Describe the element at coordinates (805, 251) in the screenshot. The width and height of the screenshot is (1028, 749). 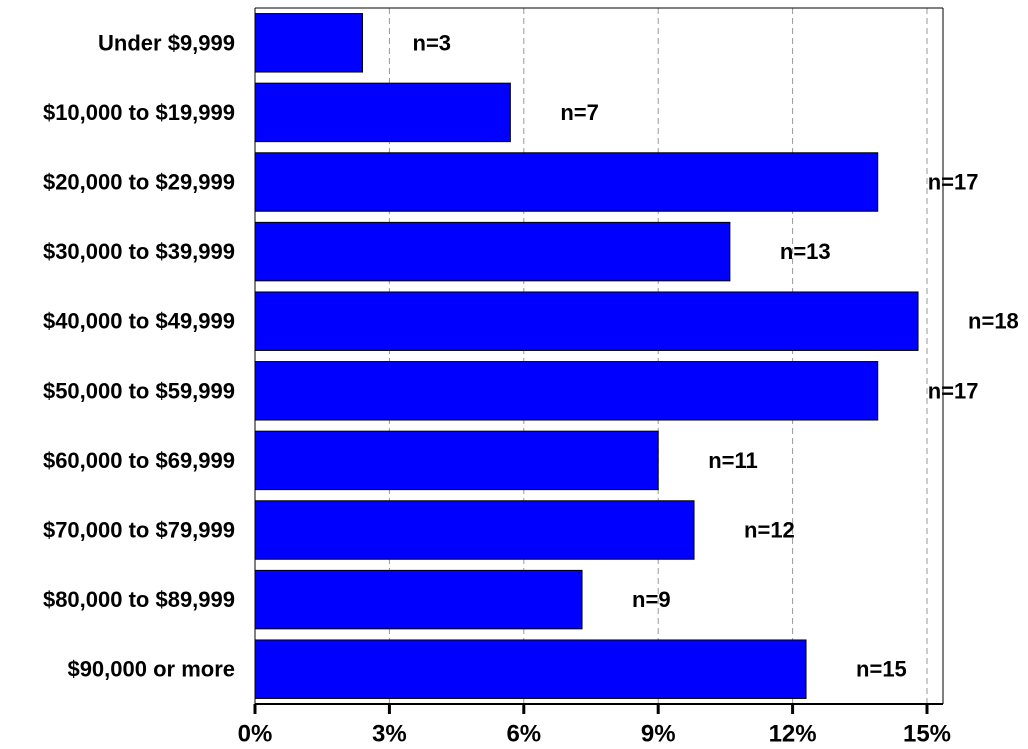
I see `data-label: n=13` at that location.